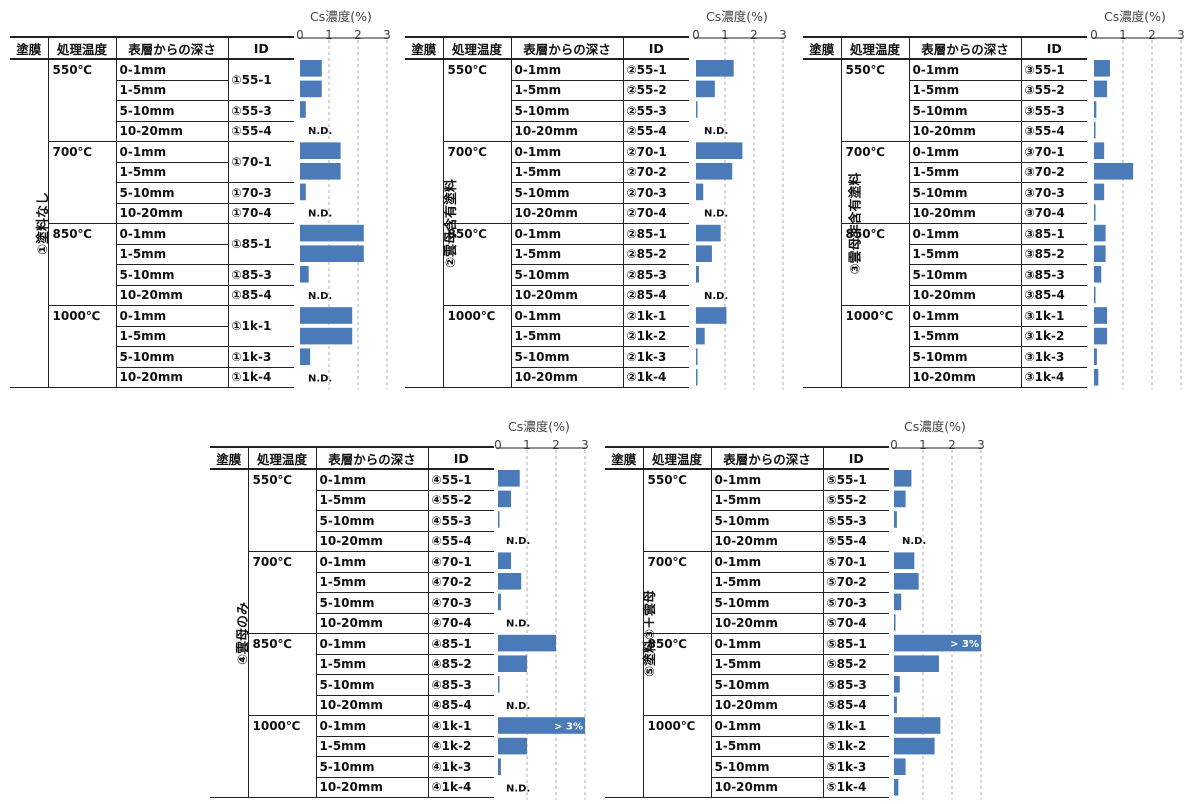  I want to click on temp-cell: 700℃, so click(82, 182).